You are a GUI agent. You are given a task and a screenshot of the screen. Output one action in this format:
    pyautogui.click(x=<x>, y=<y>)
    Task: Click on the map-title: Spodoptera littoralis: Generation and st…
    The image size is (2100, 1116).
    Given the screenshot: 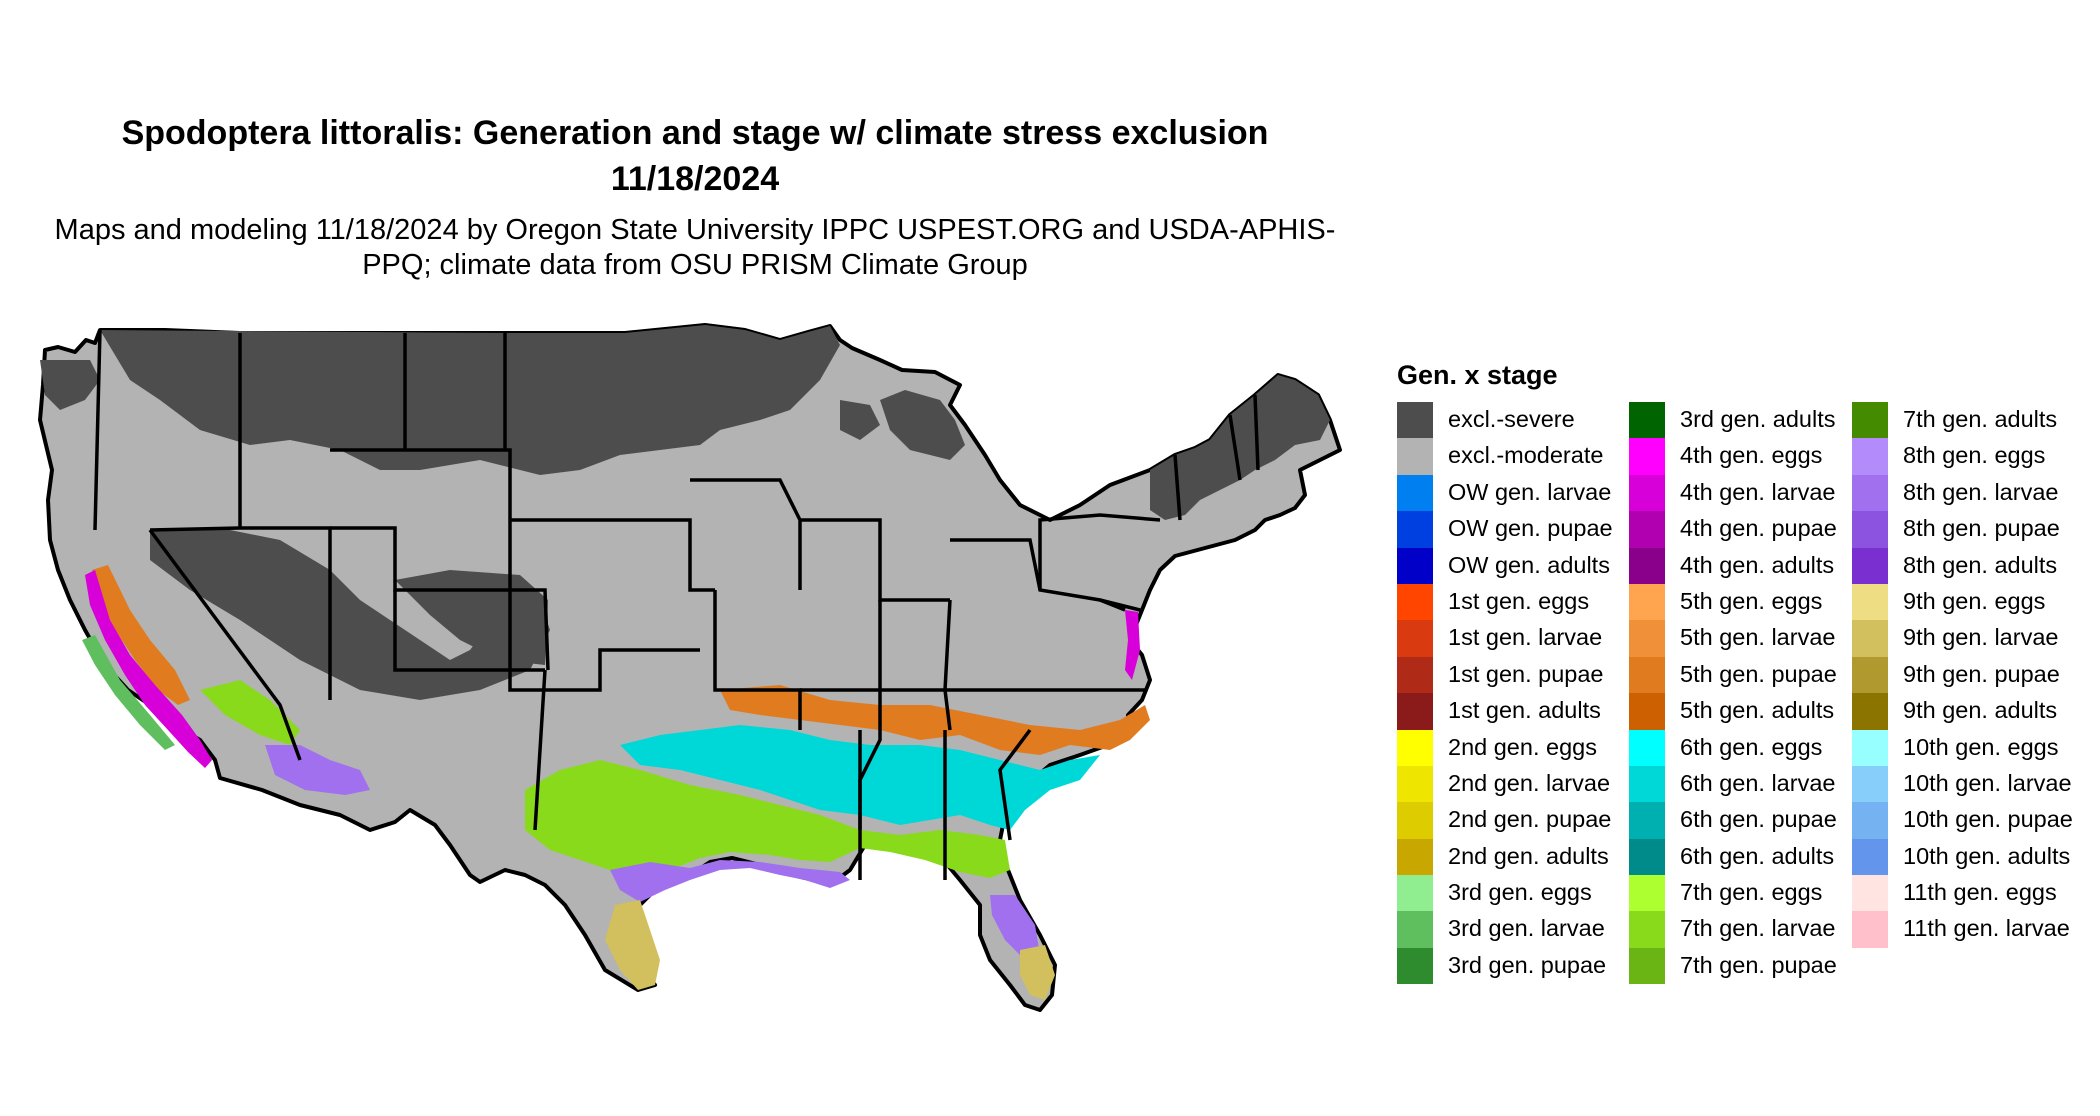 What is the action you would take?
    pyautogui.click(x=695, y=156)
    